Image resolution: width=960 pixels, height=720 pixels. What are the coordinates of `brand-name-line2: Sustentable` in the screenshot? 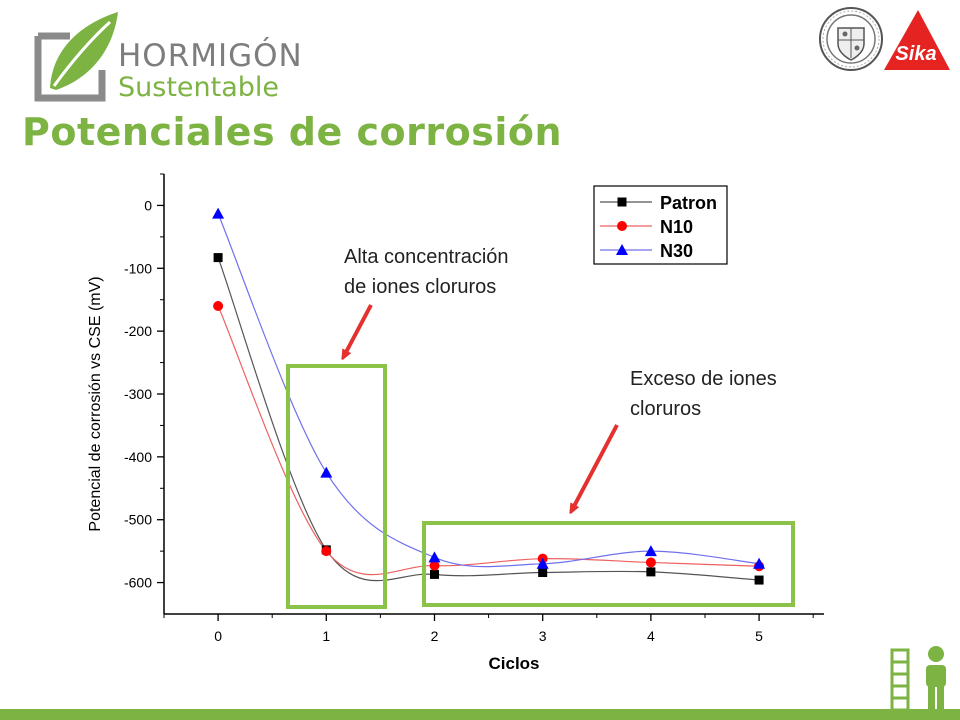 It's located at (199, 87).